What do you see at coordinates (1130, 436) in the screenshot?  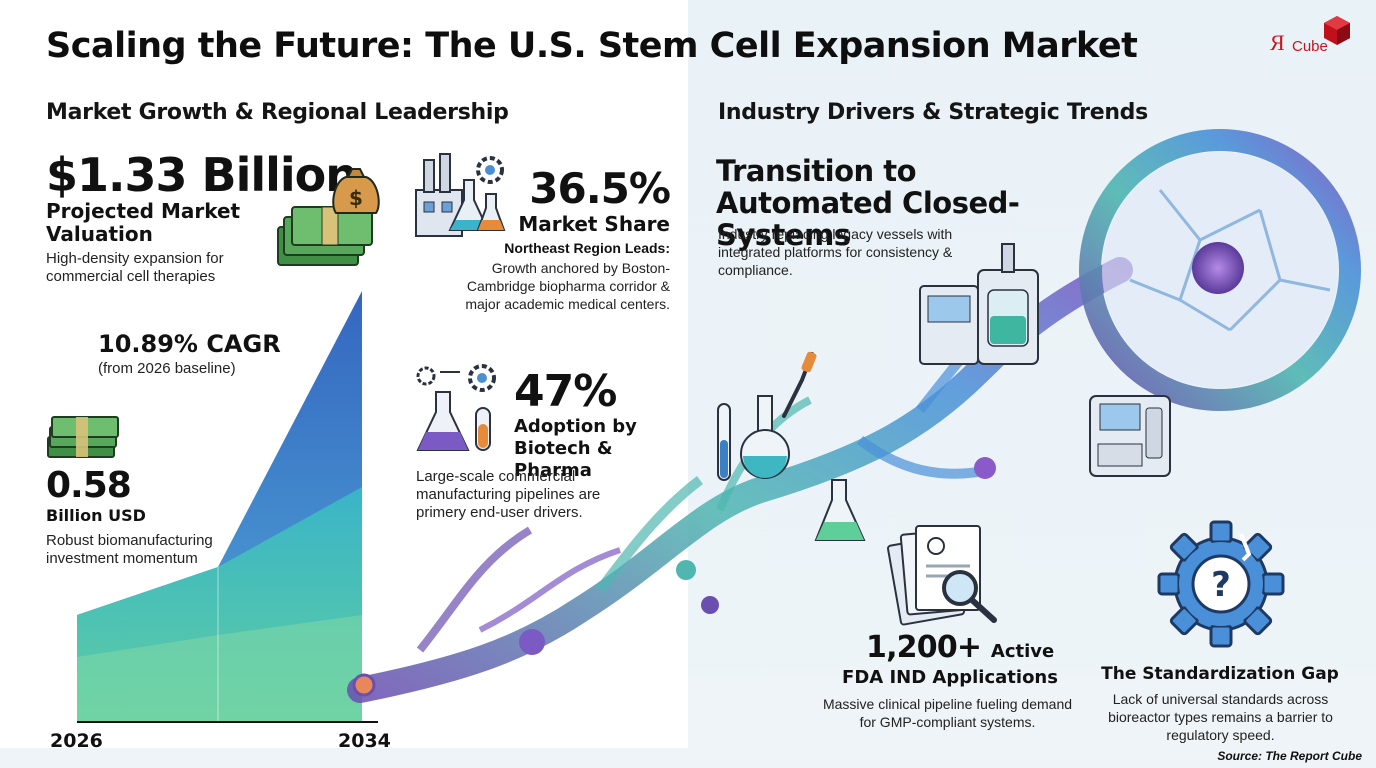 I see `lab-analyzer-icon` at bounding box center [1130, 436].